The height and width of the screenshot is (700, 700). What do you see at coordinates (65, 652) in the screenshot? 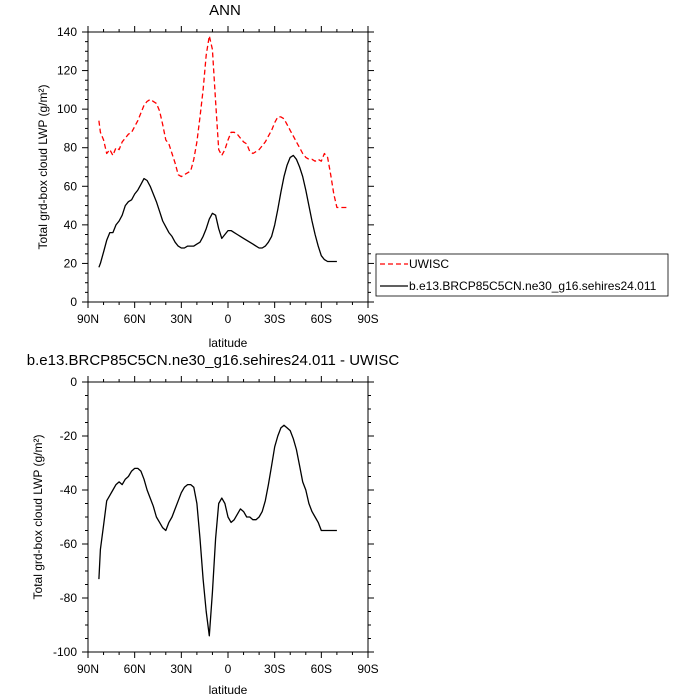
I see `y-tick-label: -100` at bounding box center [65, 652].